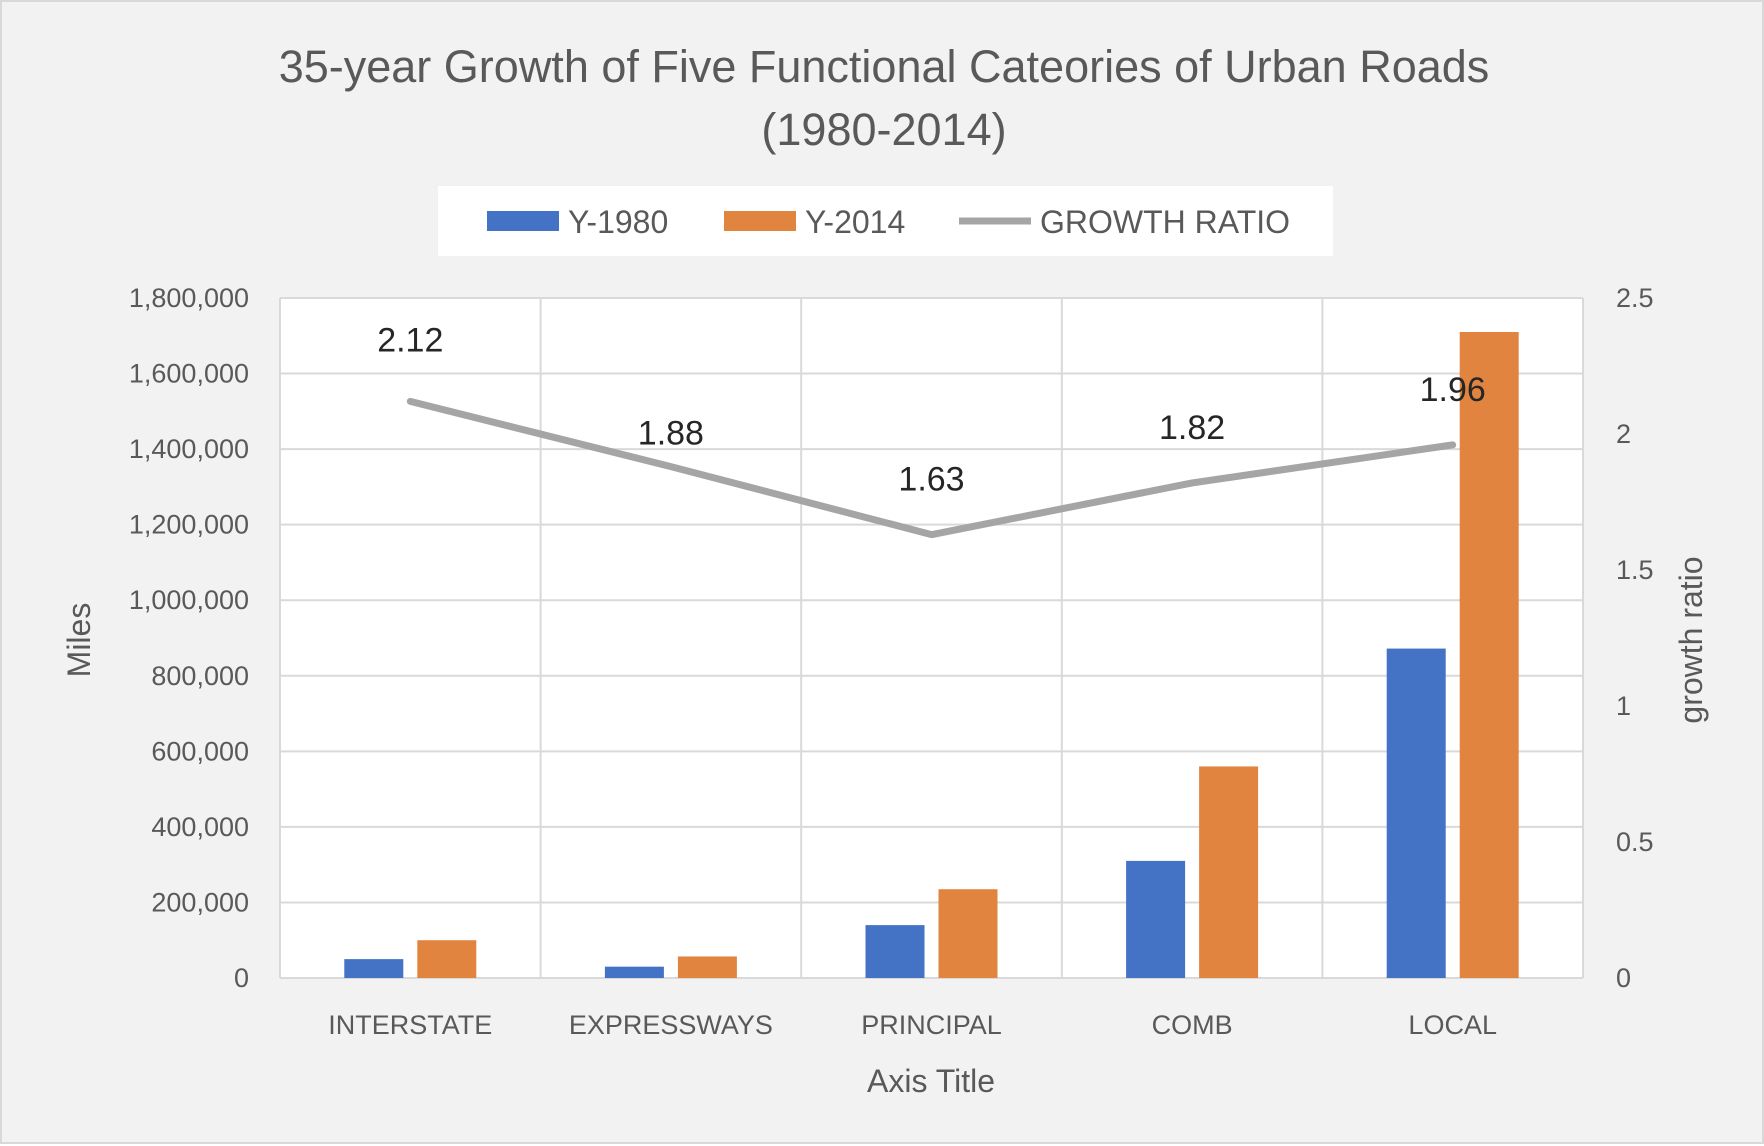 This screenshot has height=1146, width=1764. Describe the element at coordinates (79, 640) in the screenshot. I see `y-axis-title: Miles` at that location.